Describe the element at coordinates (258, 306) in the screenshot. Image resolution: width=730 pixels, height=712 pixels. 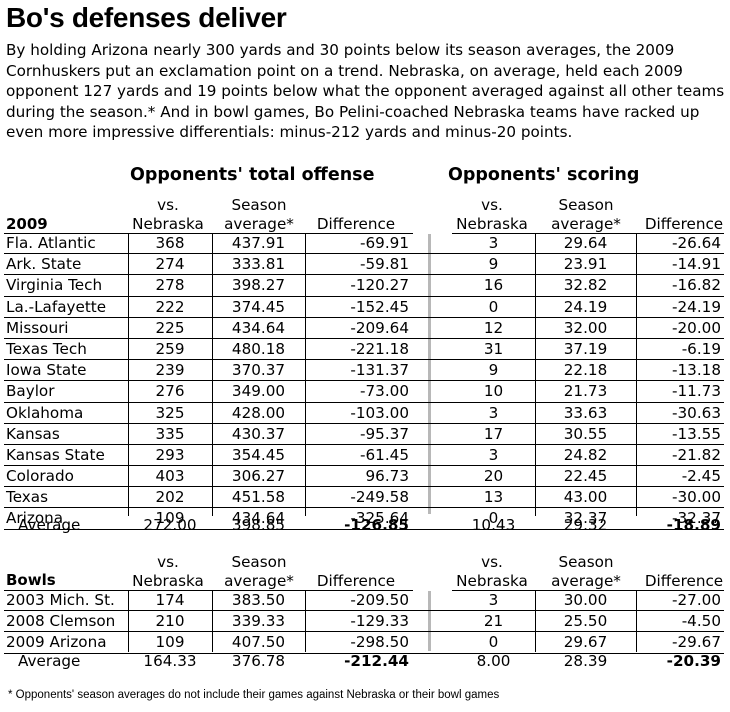
I see `offense-season-average: 374.45` at that location.